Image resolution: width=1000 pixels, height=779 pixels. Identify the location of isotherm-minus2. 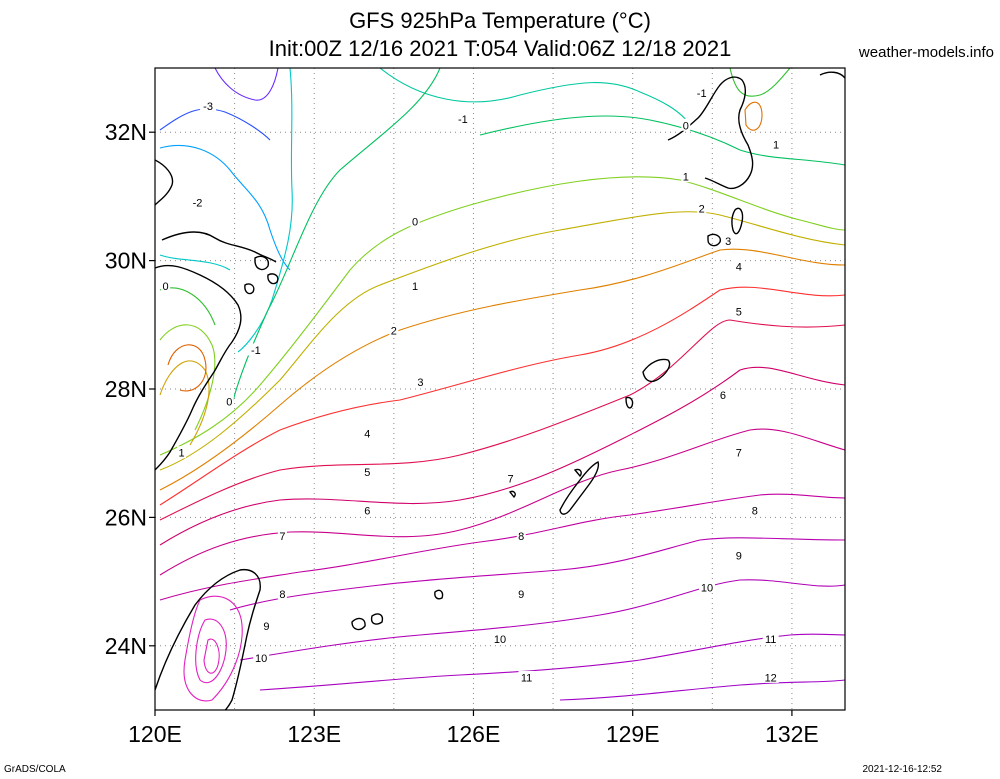
(225, 207).